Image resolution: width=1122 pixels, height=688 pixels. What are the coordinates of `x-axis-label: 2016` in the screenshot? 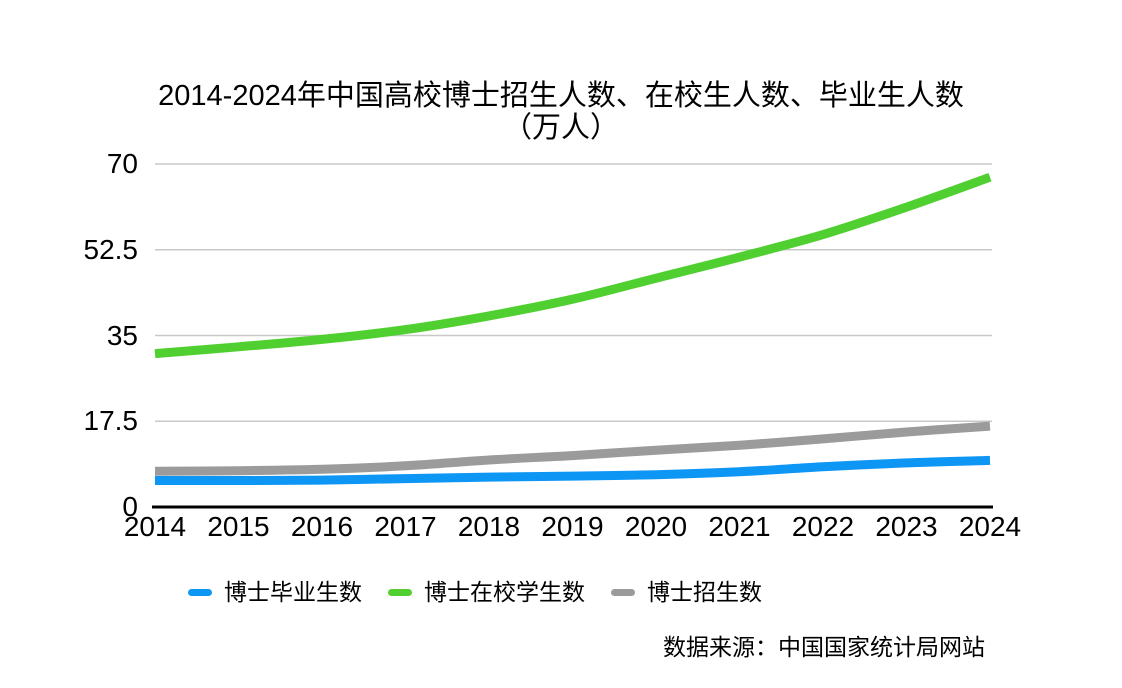 It's located at (322, 526).